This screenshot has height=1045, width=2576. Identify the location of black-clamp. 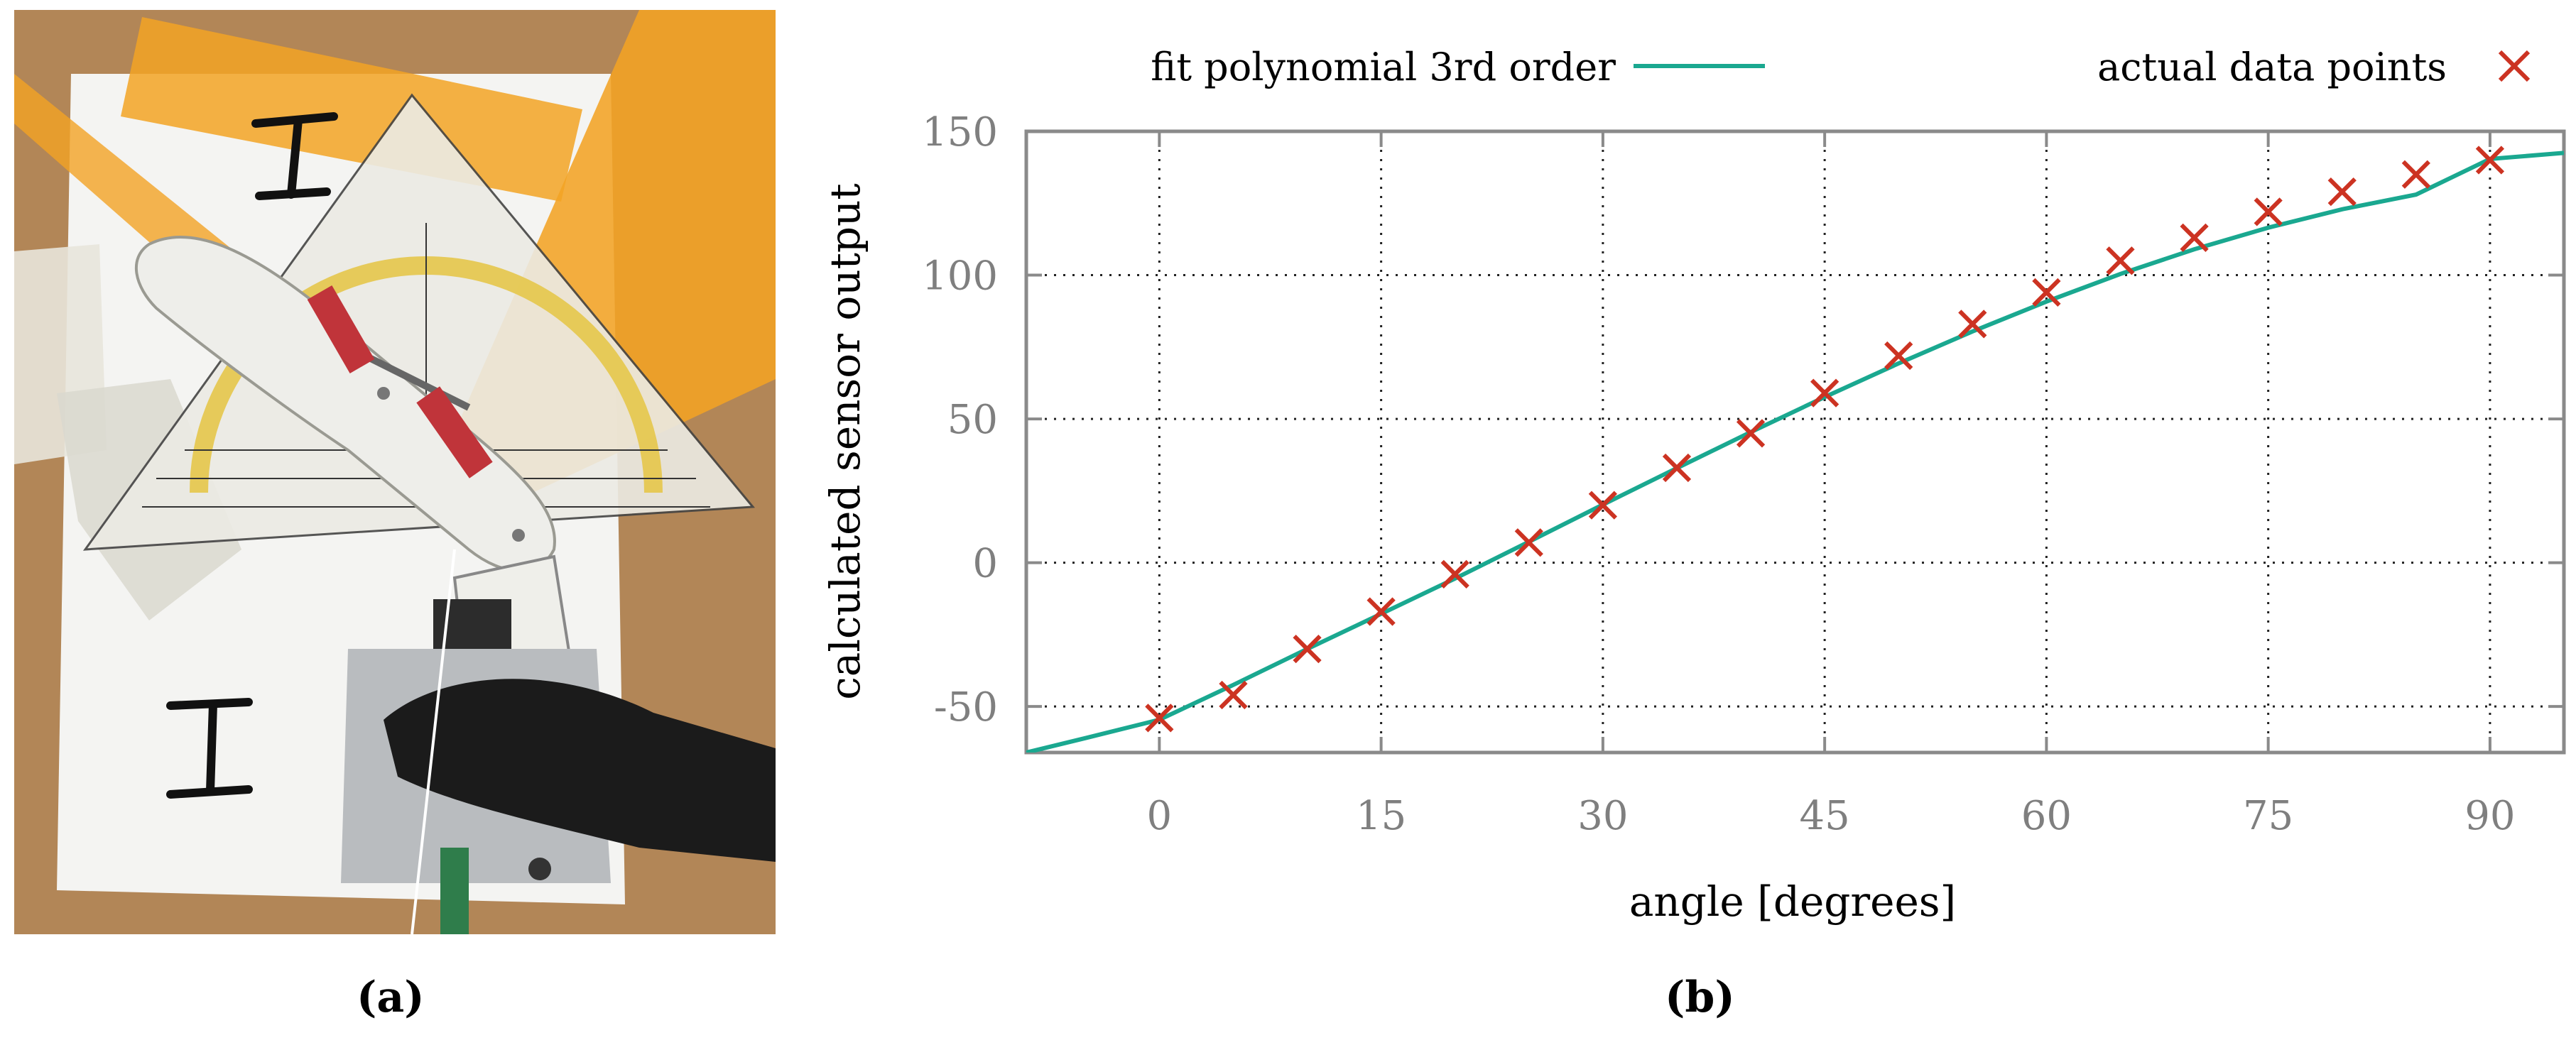
(580, 770).